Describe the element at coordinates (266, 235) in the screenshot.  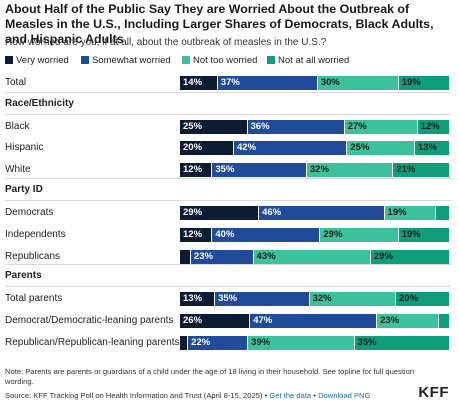
I see `bar-segment: 40%` at that location.